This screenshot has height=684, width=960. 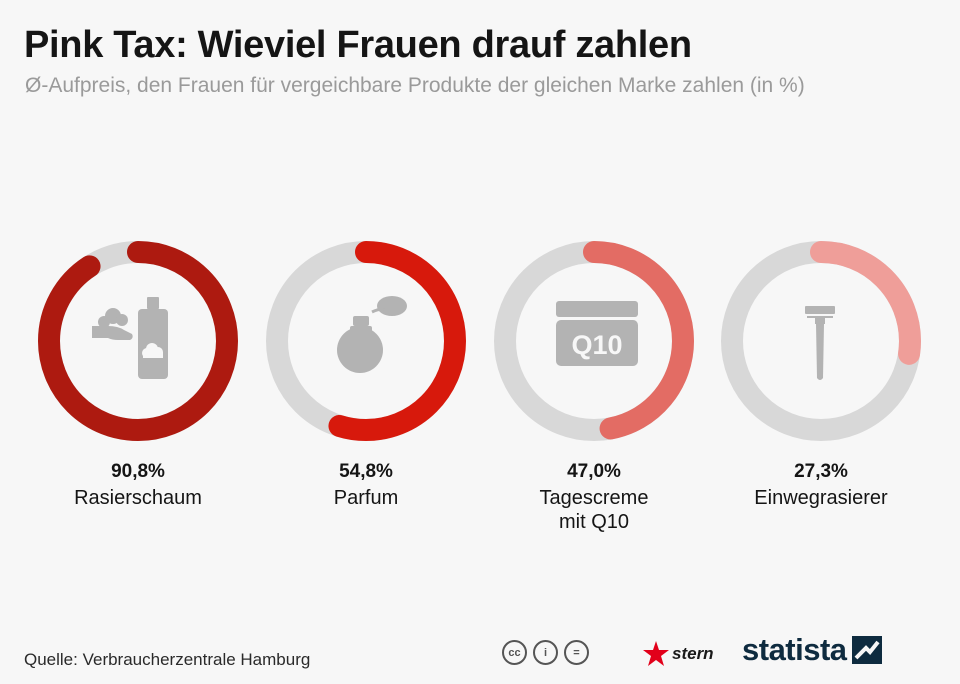 What do you see at coordinates (138, 471) in the screenshot?
I see `value-label: 90,8%` at bounding box center [138, 471].